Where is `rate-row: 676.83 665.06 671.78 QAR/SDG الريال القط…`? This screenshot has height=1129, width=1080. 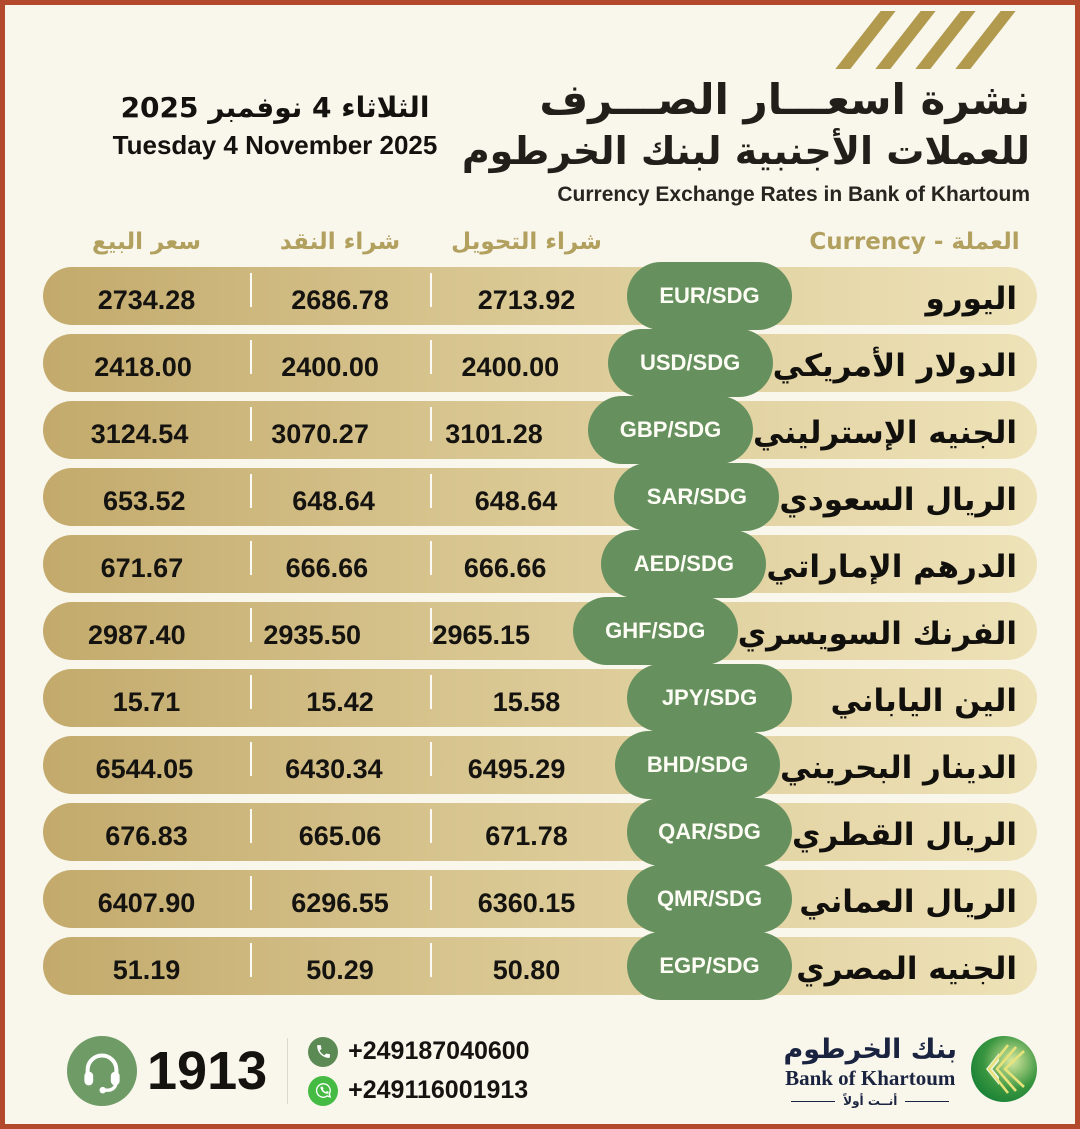 rate-row: 676.83 665.06 671.78 QAR/SDG الريال القط… is located at coordinates (540, 832).